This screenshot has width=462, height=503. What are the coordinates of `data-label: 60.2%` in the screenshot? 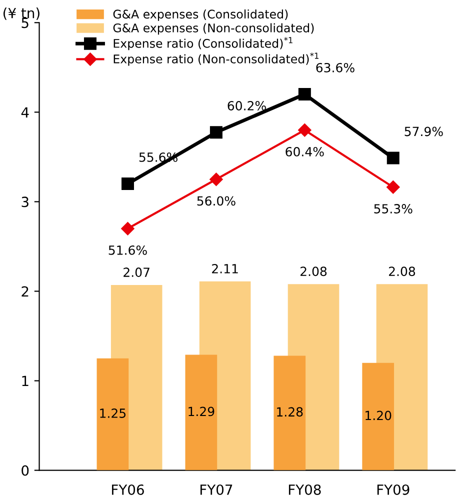 It's located at (247, 105).